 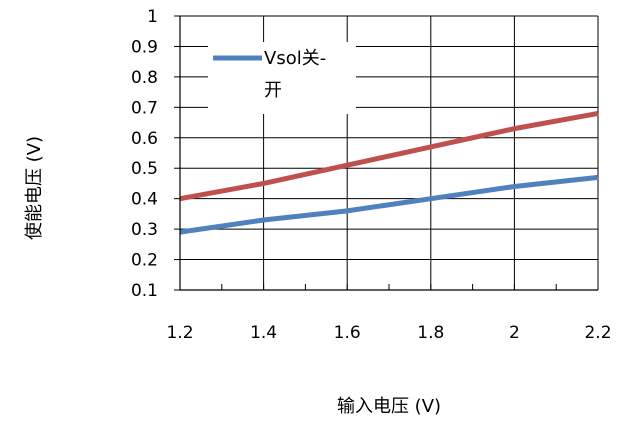 I want to click on legend-label-vsol: Vsol关- 开, so click(x=298, y=74).